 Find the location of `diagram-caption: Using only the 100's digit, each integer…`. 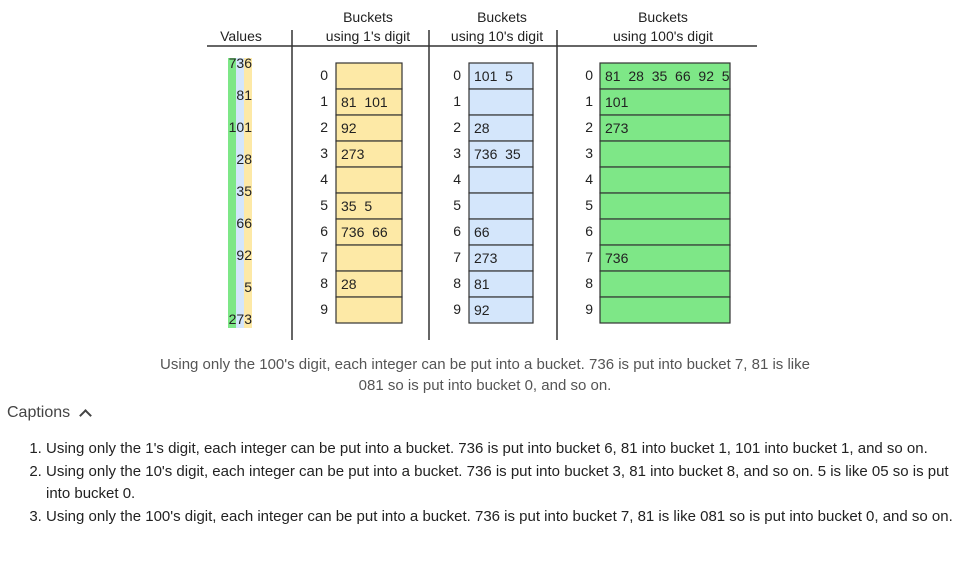

diagram-caption: Using only the 100's digit, each integer… is located at coordinates (485, 375).